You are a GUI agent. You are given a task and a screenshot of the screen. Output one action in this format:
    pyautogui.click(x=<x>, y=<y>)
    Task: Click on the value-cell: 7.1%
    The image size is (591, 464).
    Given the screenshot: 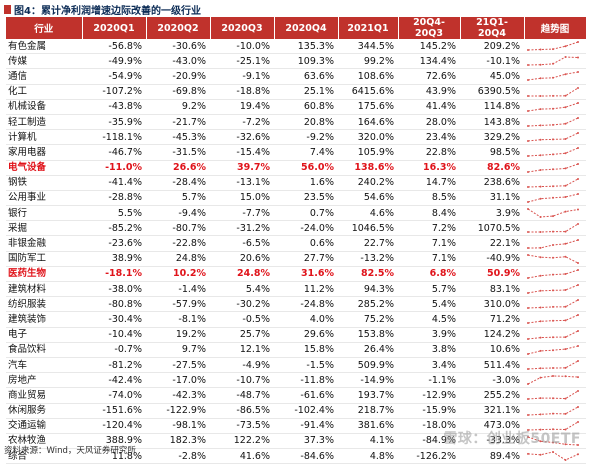 What is the action you would take?
    pyautogui.click(x=429, y=243)
    